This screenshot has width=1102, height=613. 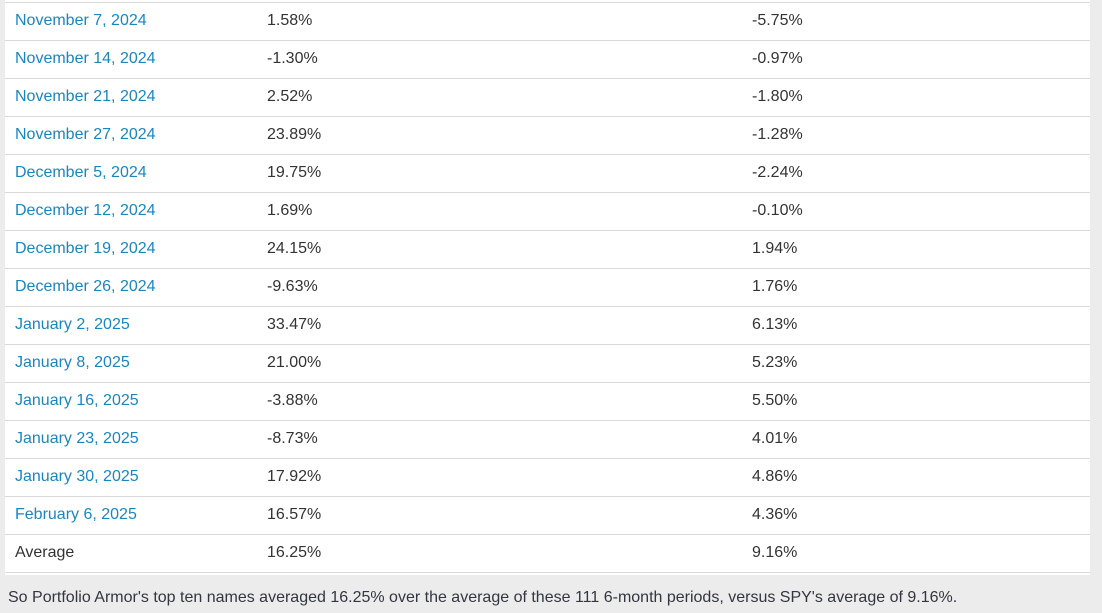 What do you see at coordinates (499, 249) in the screenshot?
I see `top-names-return-cell: 24.15%` at bounding box center [499, 249].